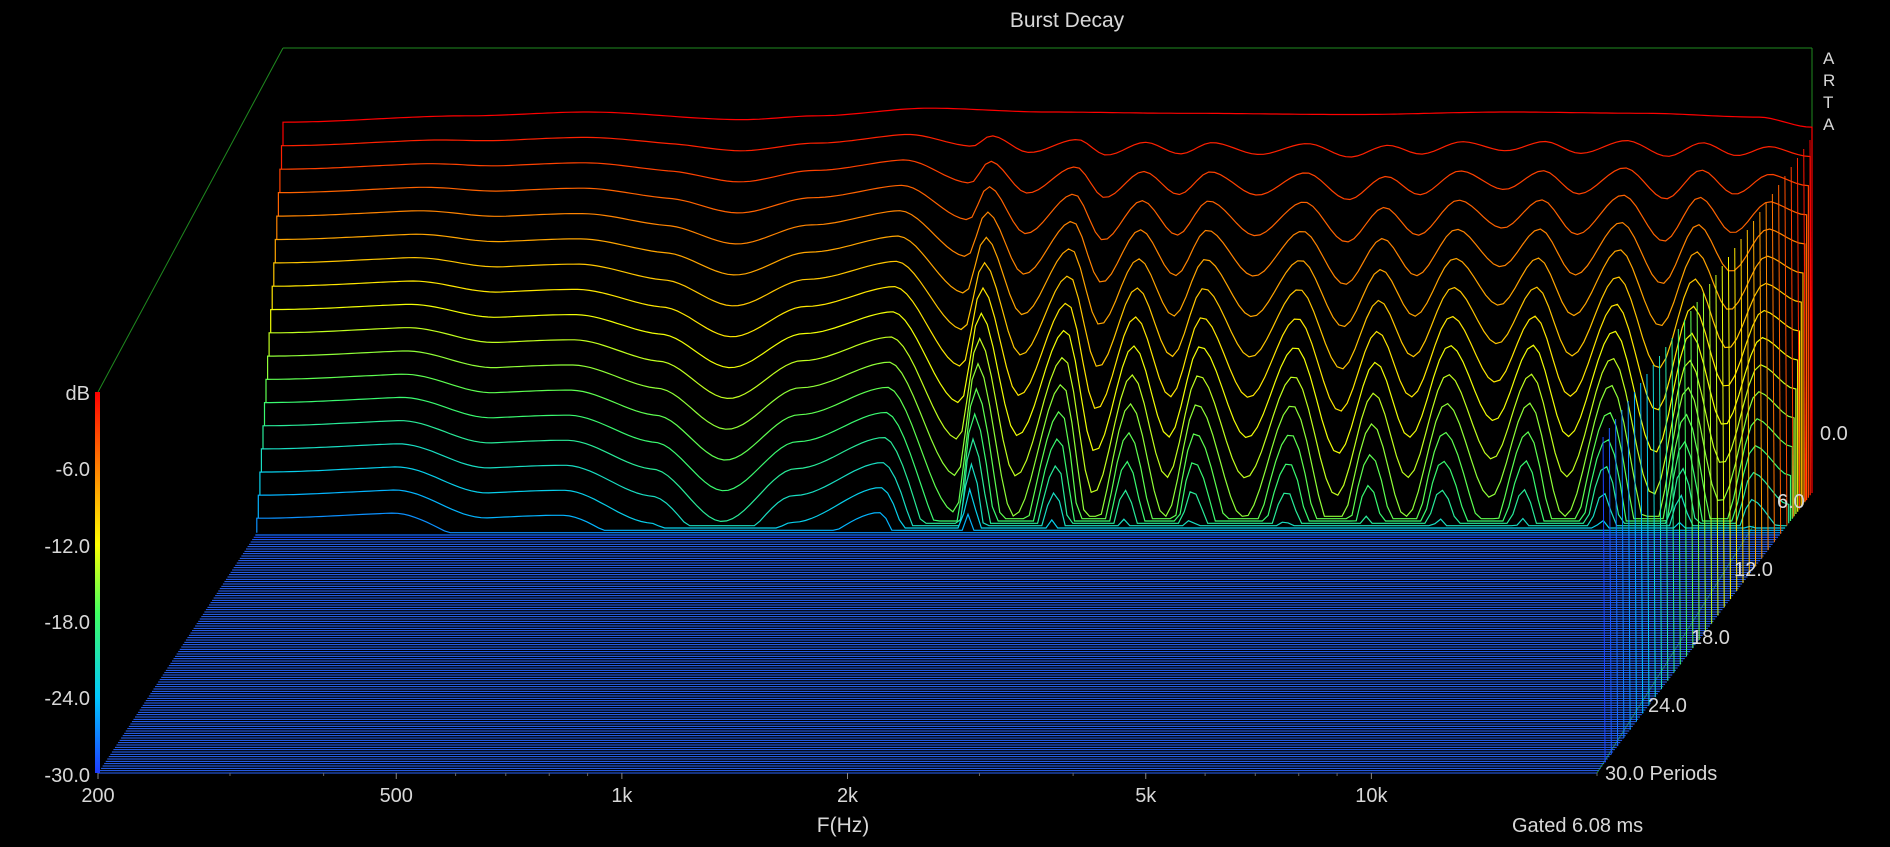 Image resolution: width=1890 pixels, height=847 pixels. I want to click on time-tick-label: 18.0, so click(1710, 638).